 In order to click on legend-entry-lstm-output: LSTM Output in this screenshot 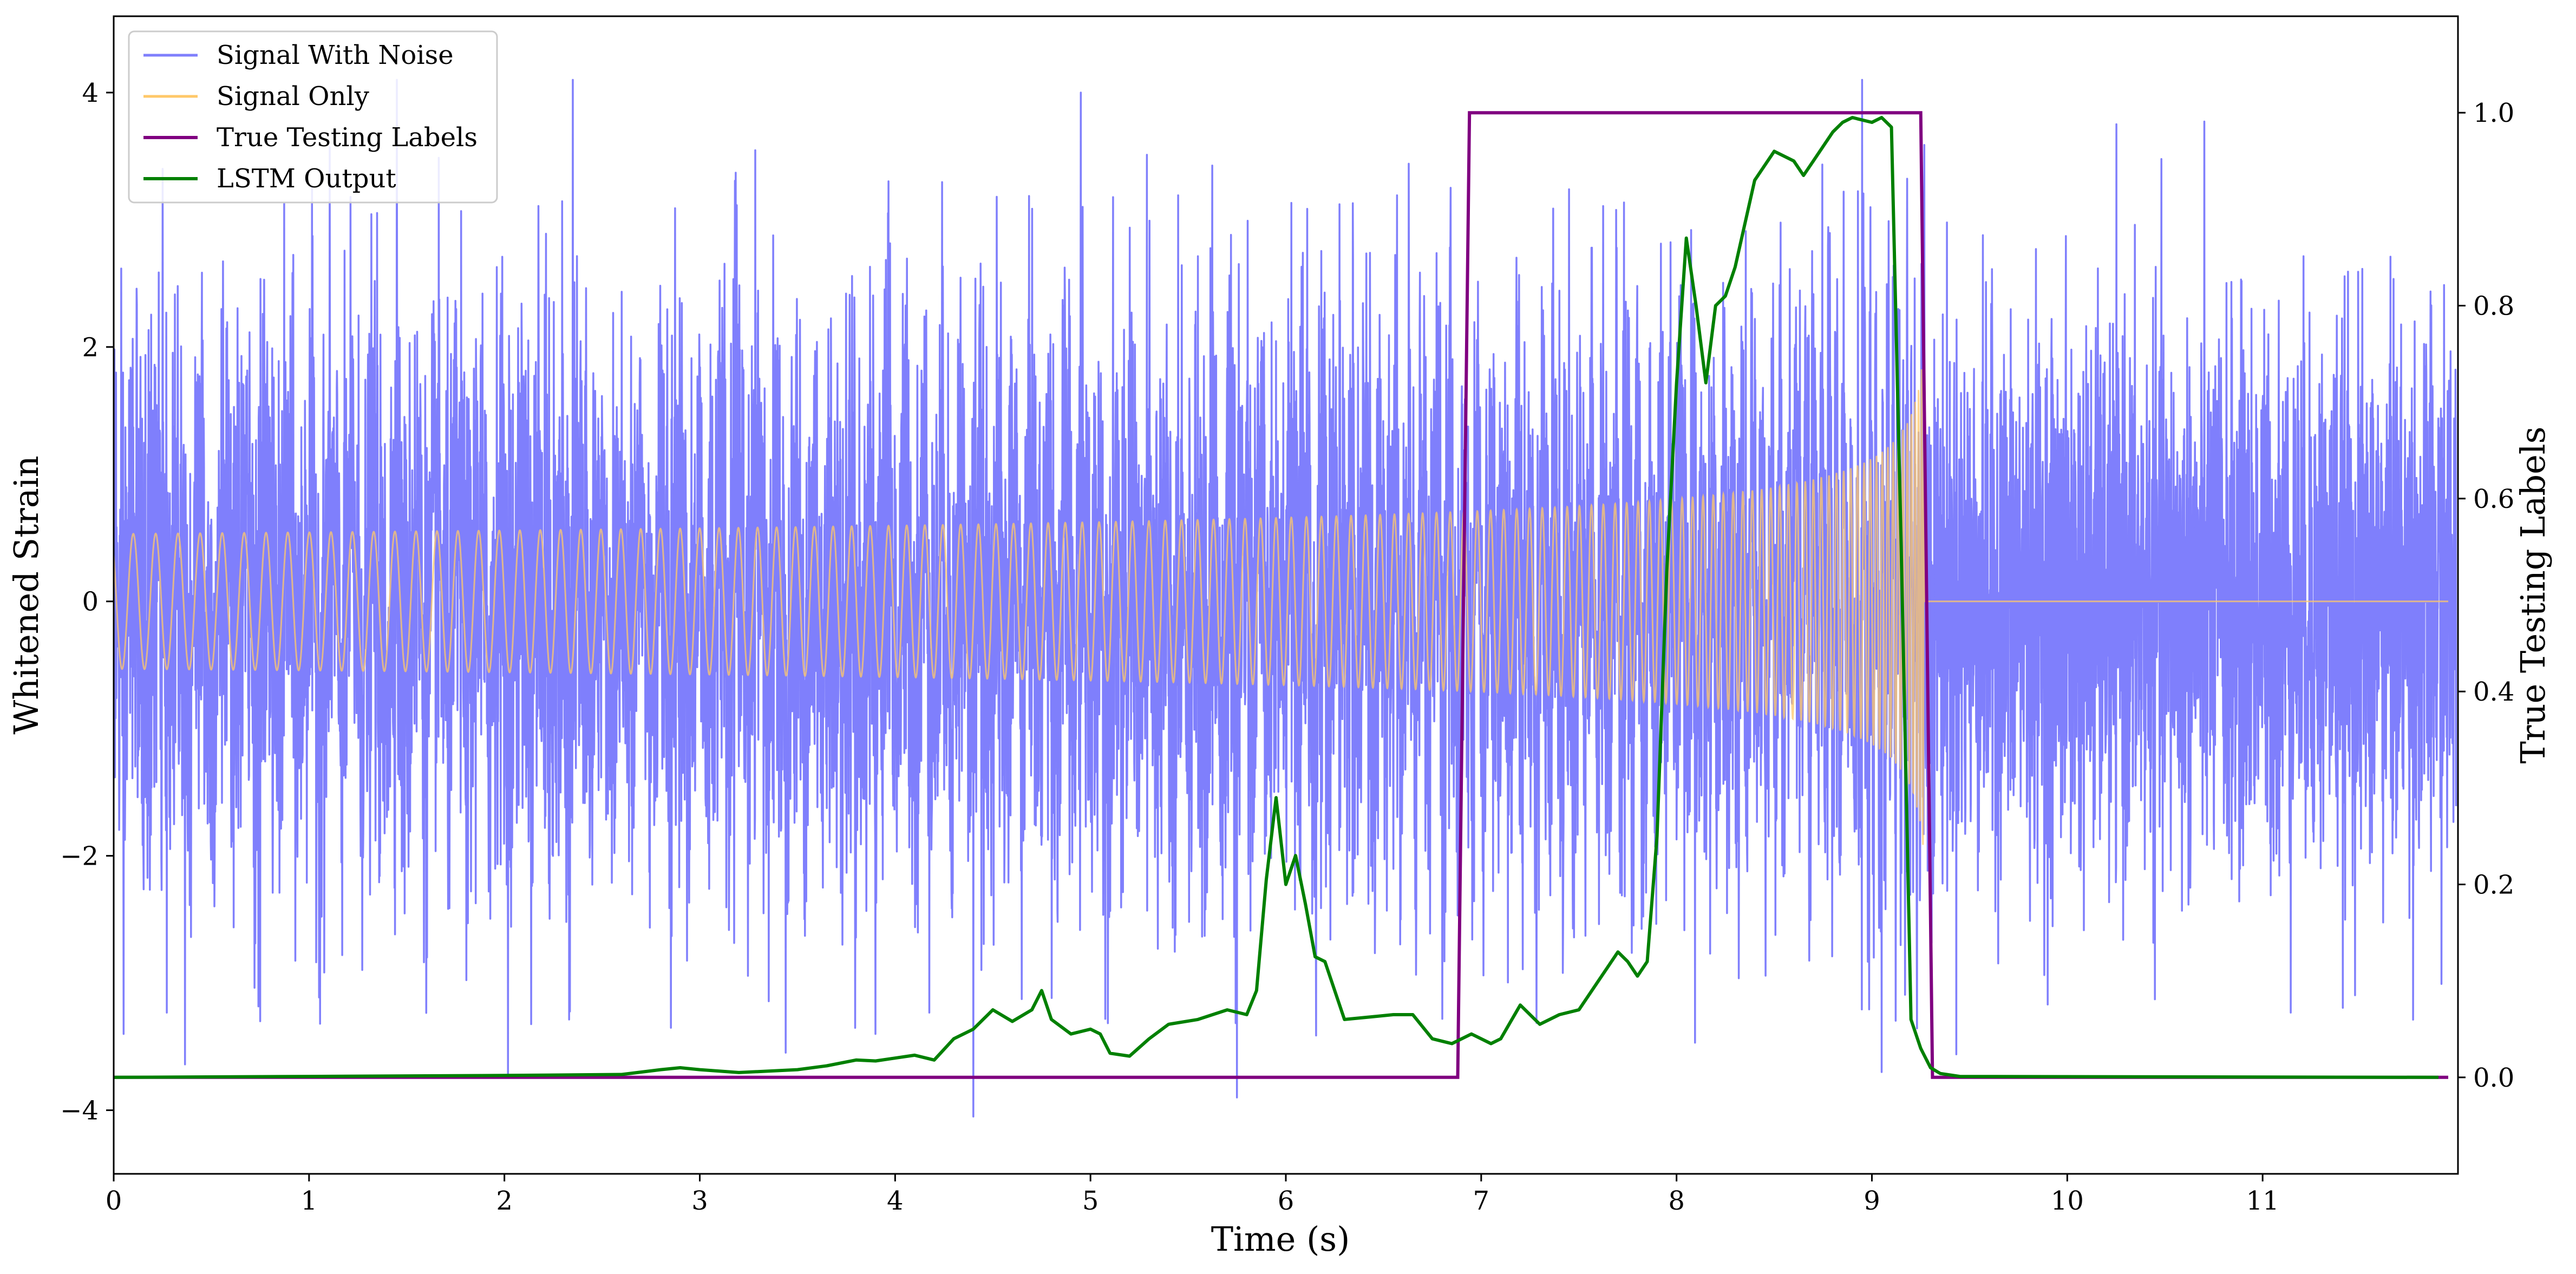, I will do `click(269, 179)`.